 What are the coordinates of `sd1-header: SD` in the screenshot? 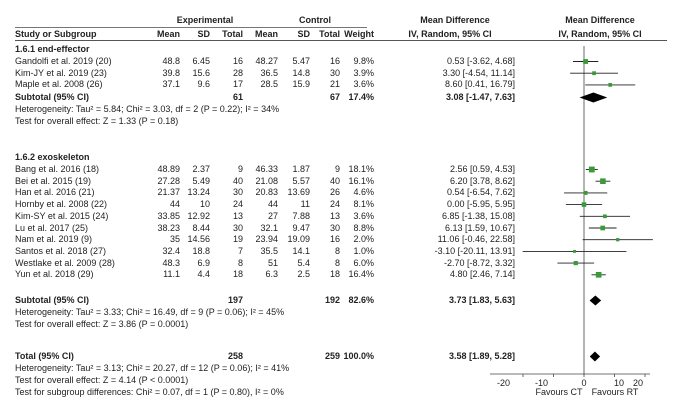 It's located at (203, 34).